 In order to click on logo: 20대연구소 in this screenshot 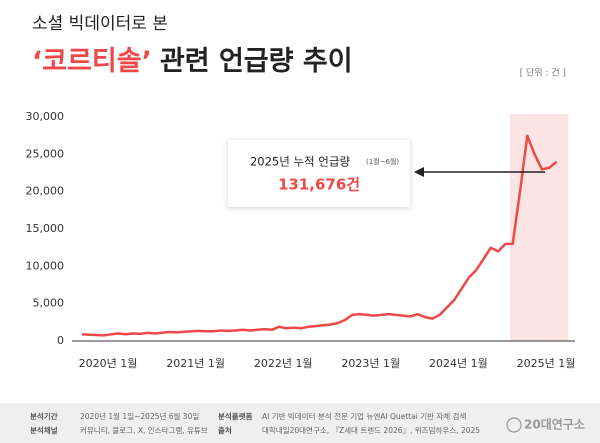, I will do `click(554, 424)`.